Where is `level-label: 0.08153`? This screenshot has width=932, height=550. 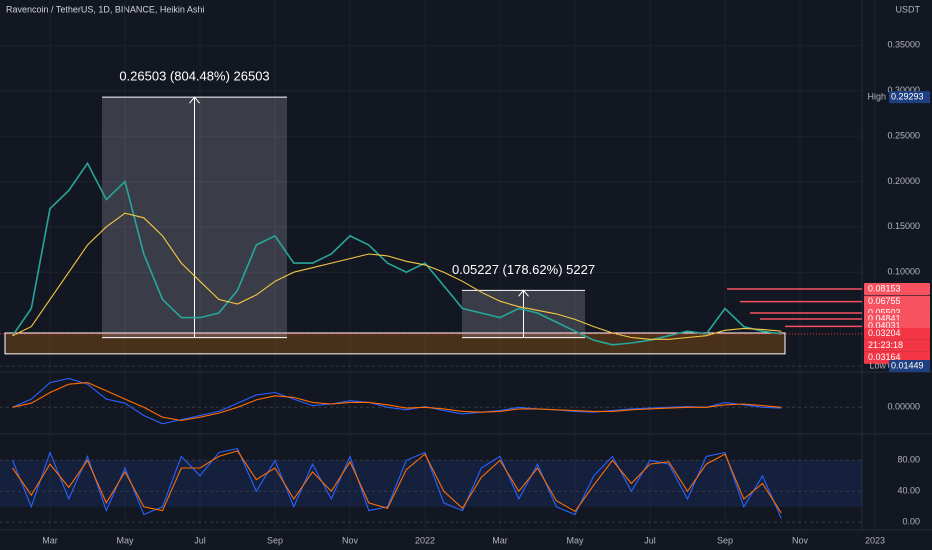
level-label: 0.08153 is located at coordinates (884, 288).